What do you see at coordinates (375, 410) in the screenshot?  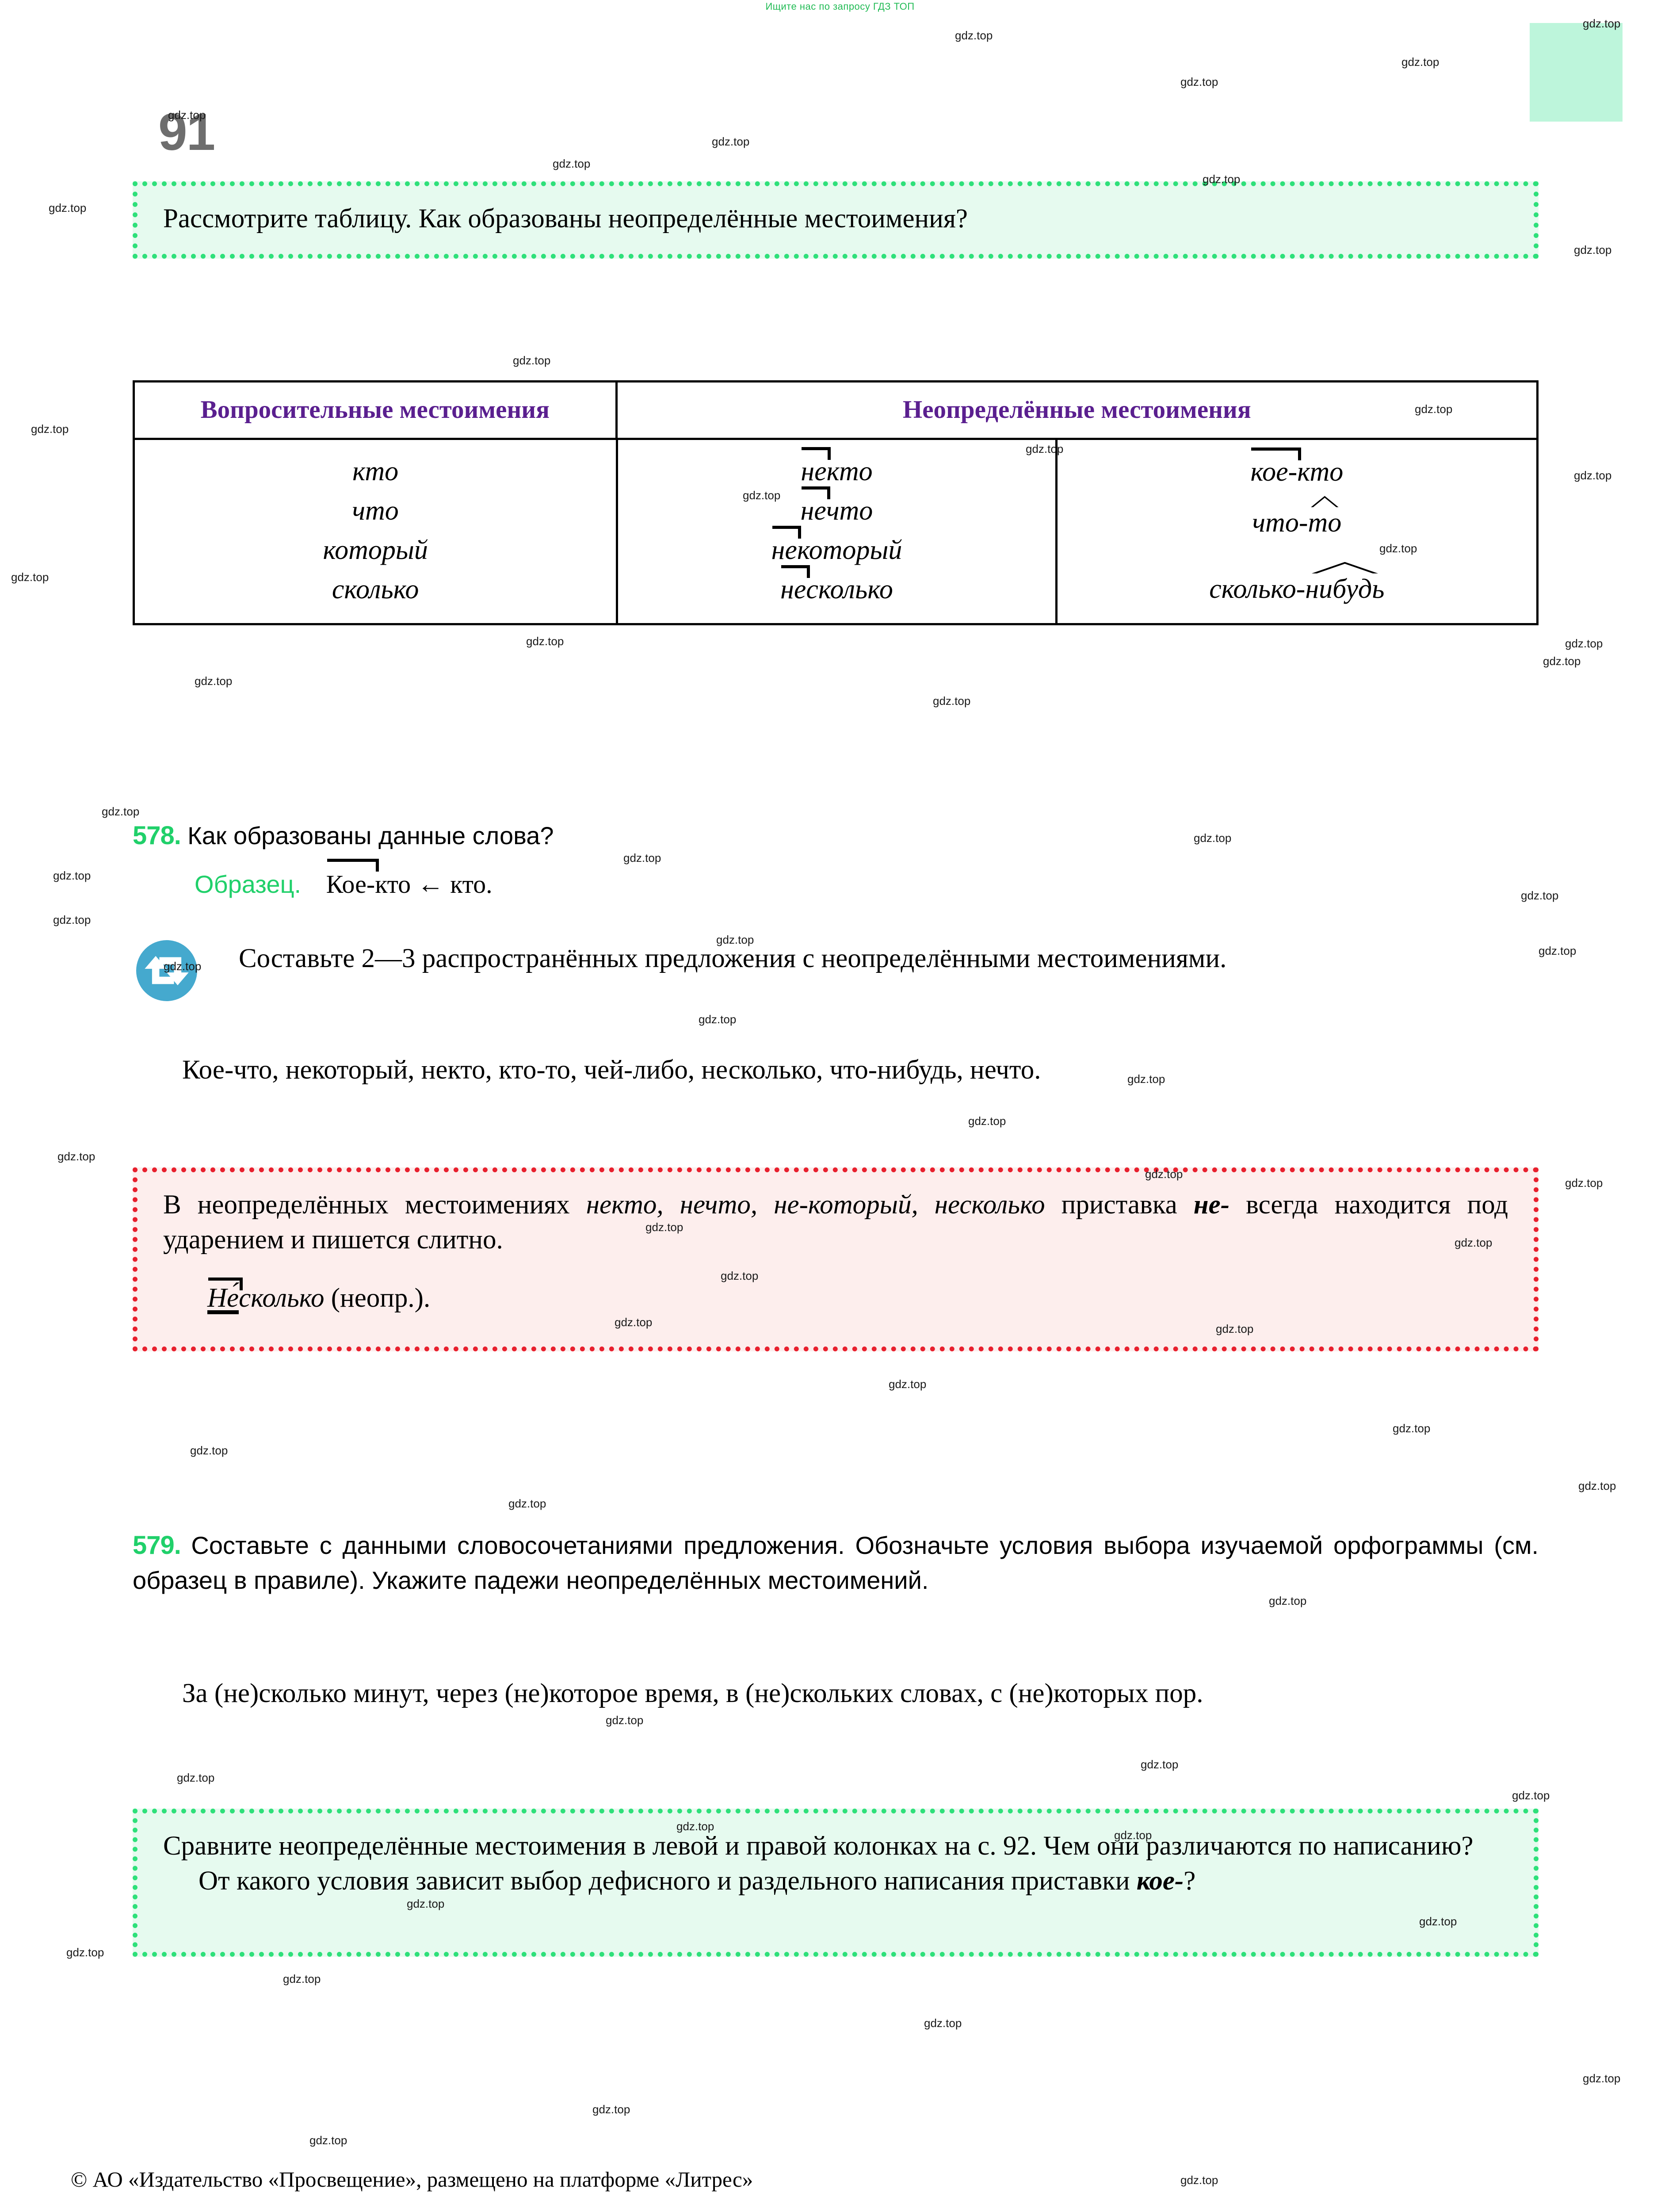 I see `table-header-interrogative: Вопросительные местоимения` at bounding box center [375, 410].